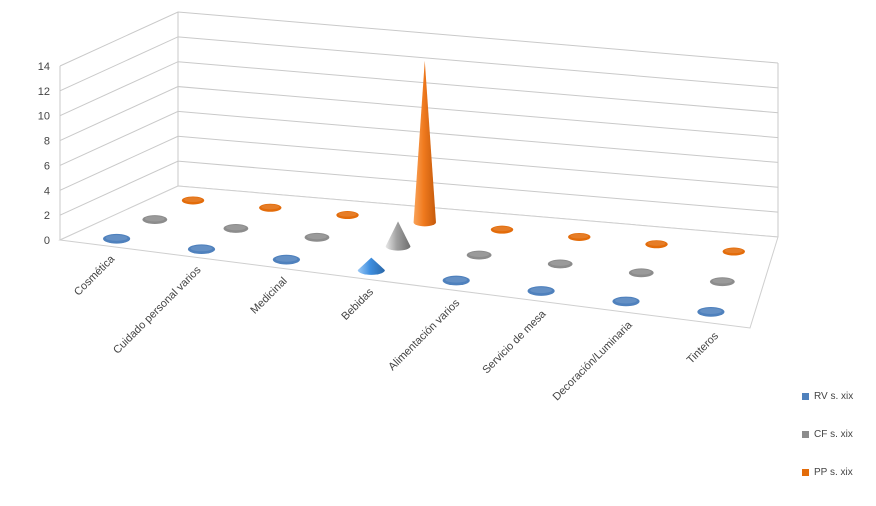  Describe the element at coordinates (157, 310) in the screenshot. I see `x-tick-label-cuidado-personal-varios: Cuidado personal varios` at that location.